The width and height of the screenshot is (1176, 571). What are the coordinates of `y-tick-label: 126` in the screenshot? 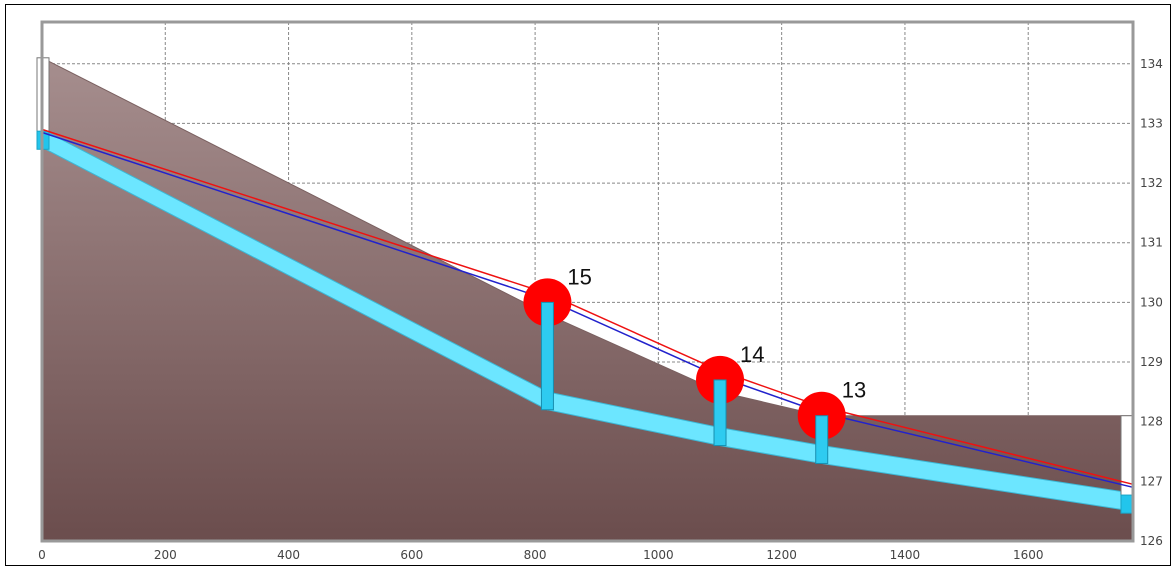 It's located at (1151, 541).